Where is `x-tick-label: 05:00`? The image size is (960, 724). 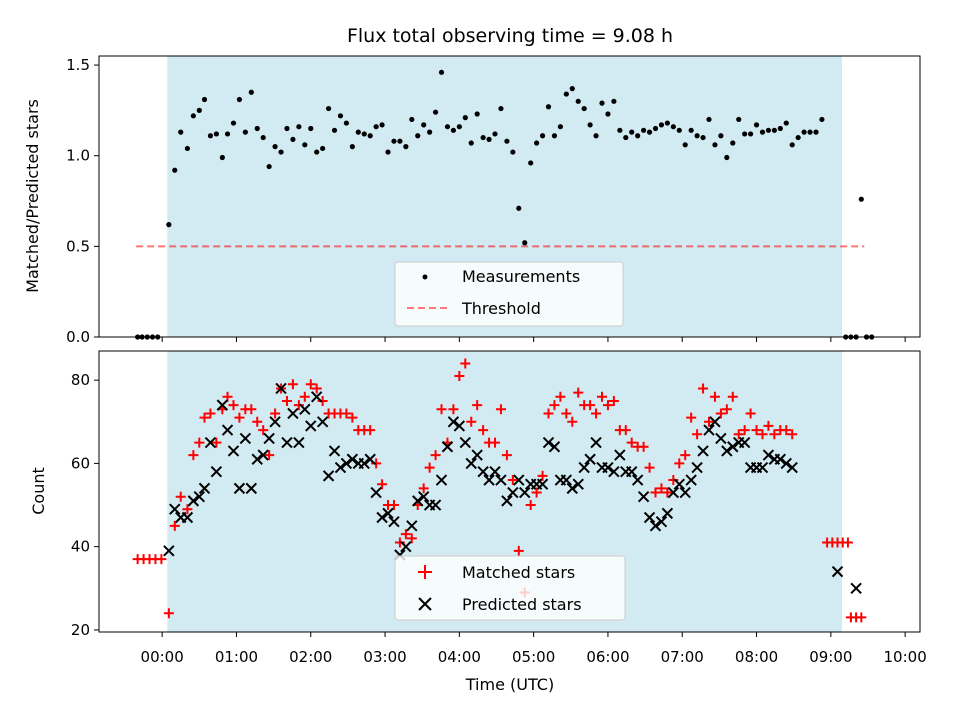 x-tick-label: 05:00 is located at coordinates (533, 657).